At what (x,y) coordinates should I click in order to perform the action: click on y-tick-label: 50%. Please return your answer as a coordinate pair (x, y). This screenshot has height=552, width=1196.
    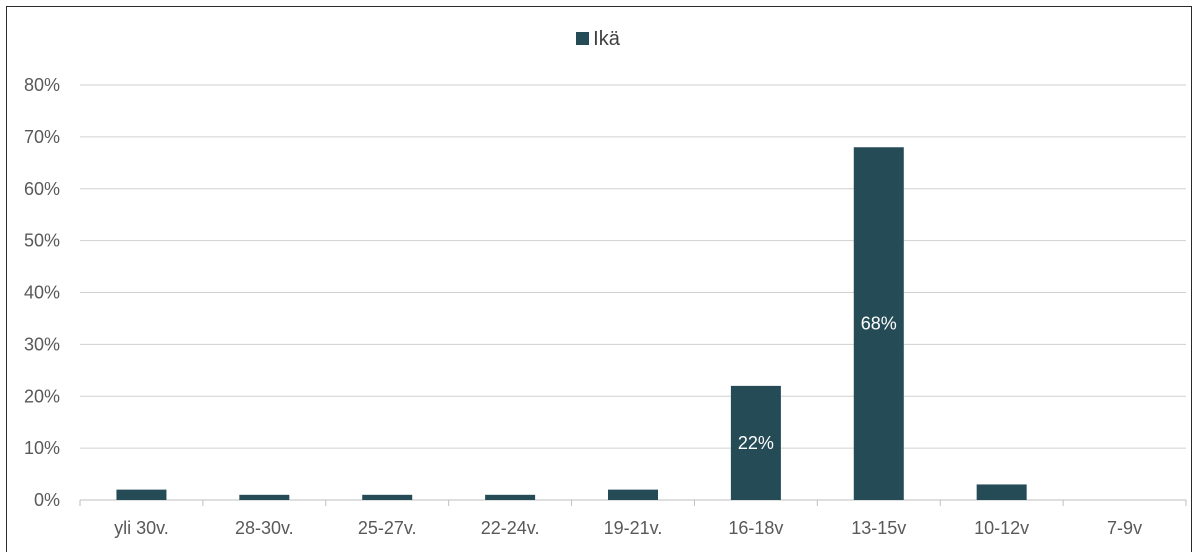
    Looking at the image, I should click on (42, 241).